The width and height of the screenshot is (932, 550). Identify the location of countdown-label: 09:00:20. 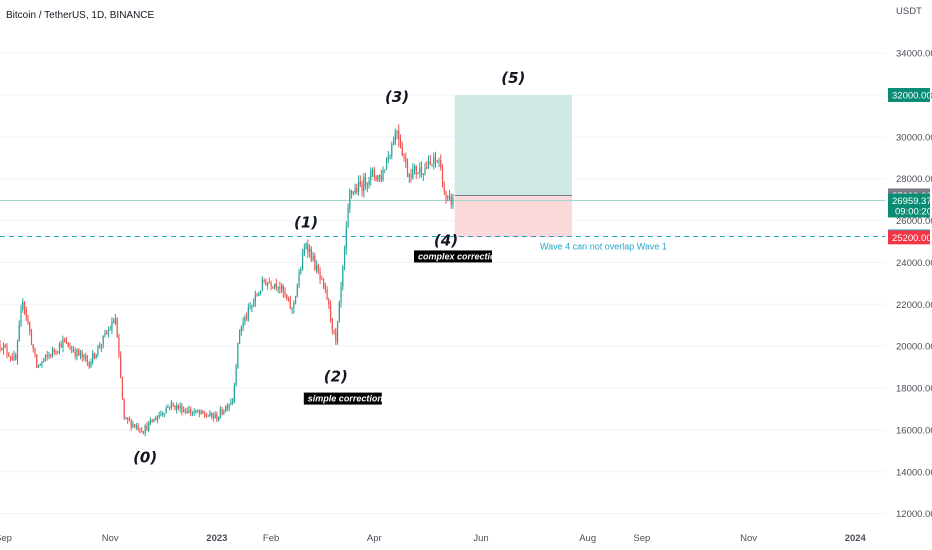
(913, 211).